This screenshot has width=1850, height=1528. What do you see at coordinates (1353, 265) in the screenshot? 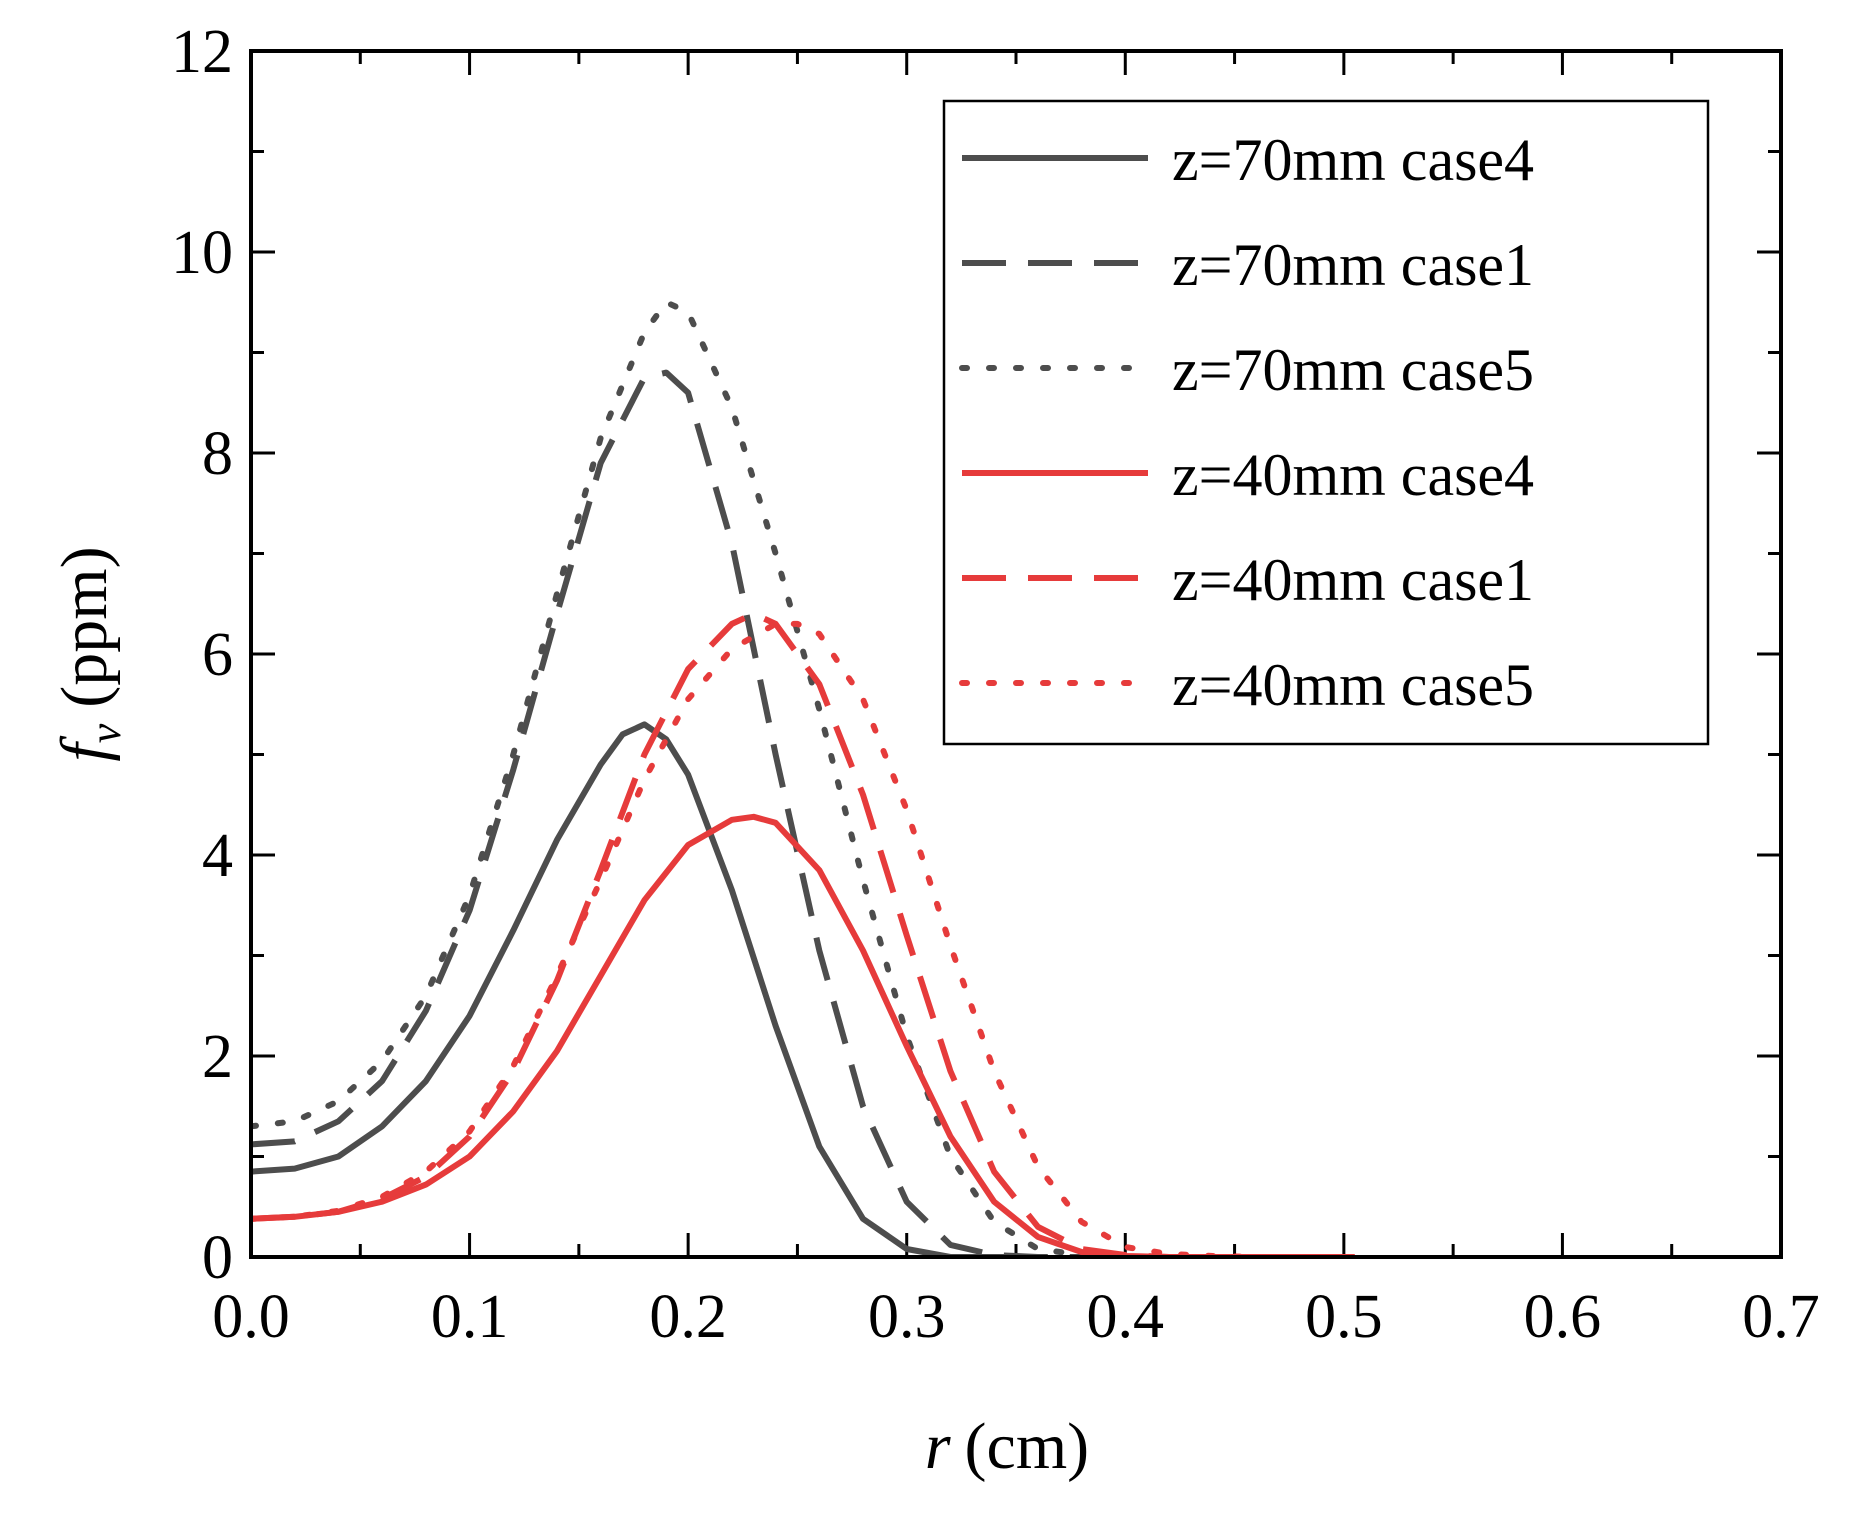
I see `legend-label: z=70mm case1` at bounding box center [1353, 265].